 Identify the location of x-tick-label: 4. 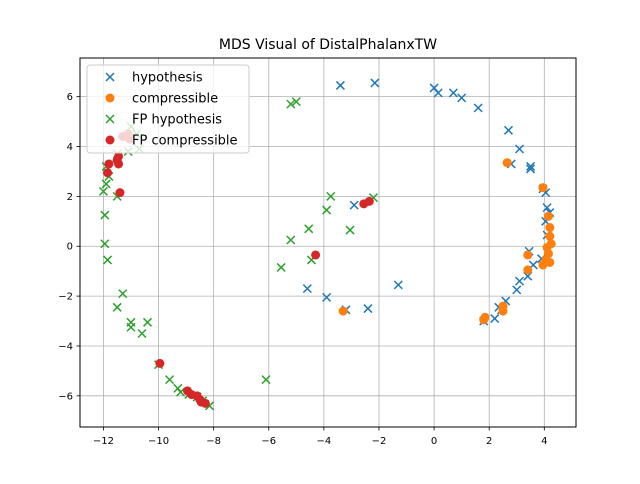
(544, 441).